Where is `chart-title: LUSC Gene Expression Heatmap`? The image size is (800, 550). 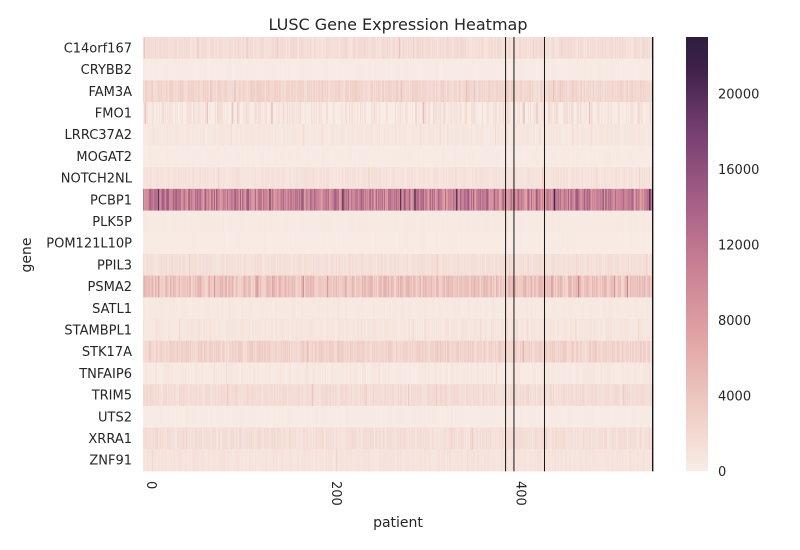
chart-title: LUSC Gene Expression Heatmap is located at coordinates (398, 24).